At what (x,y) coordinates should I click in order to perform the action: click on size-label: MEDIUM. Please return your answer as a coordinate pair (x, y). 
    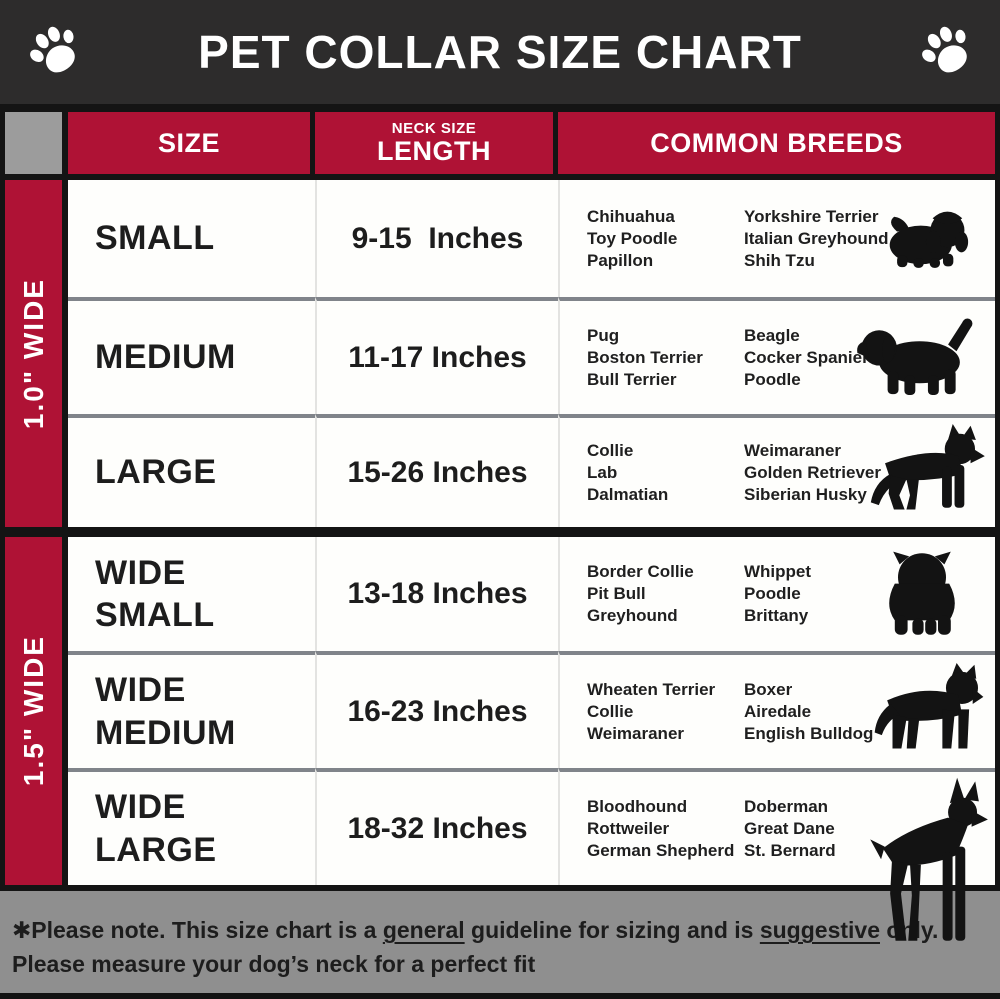
    Looking at the image, I should click on (165, 357).